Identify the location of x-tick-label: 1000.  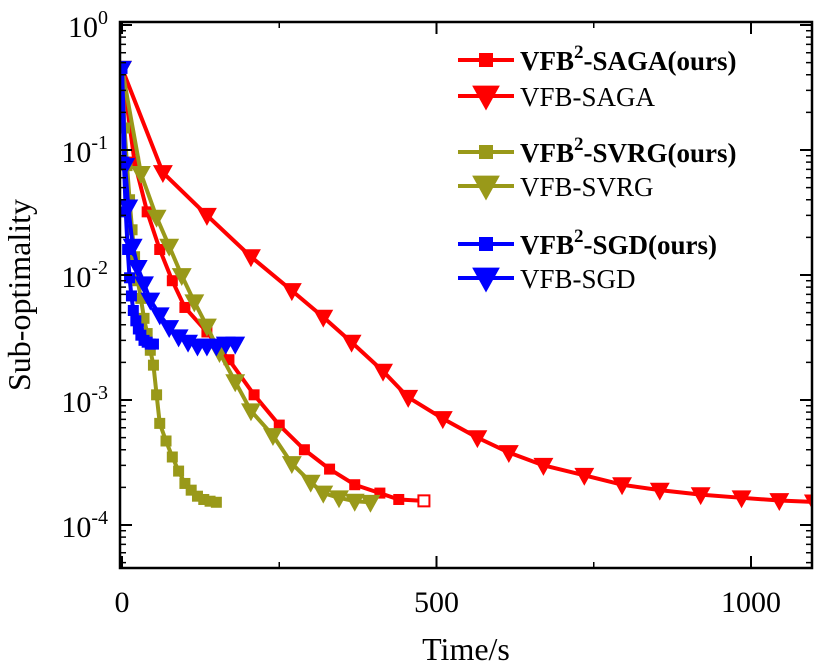
(751, 602).